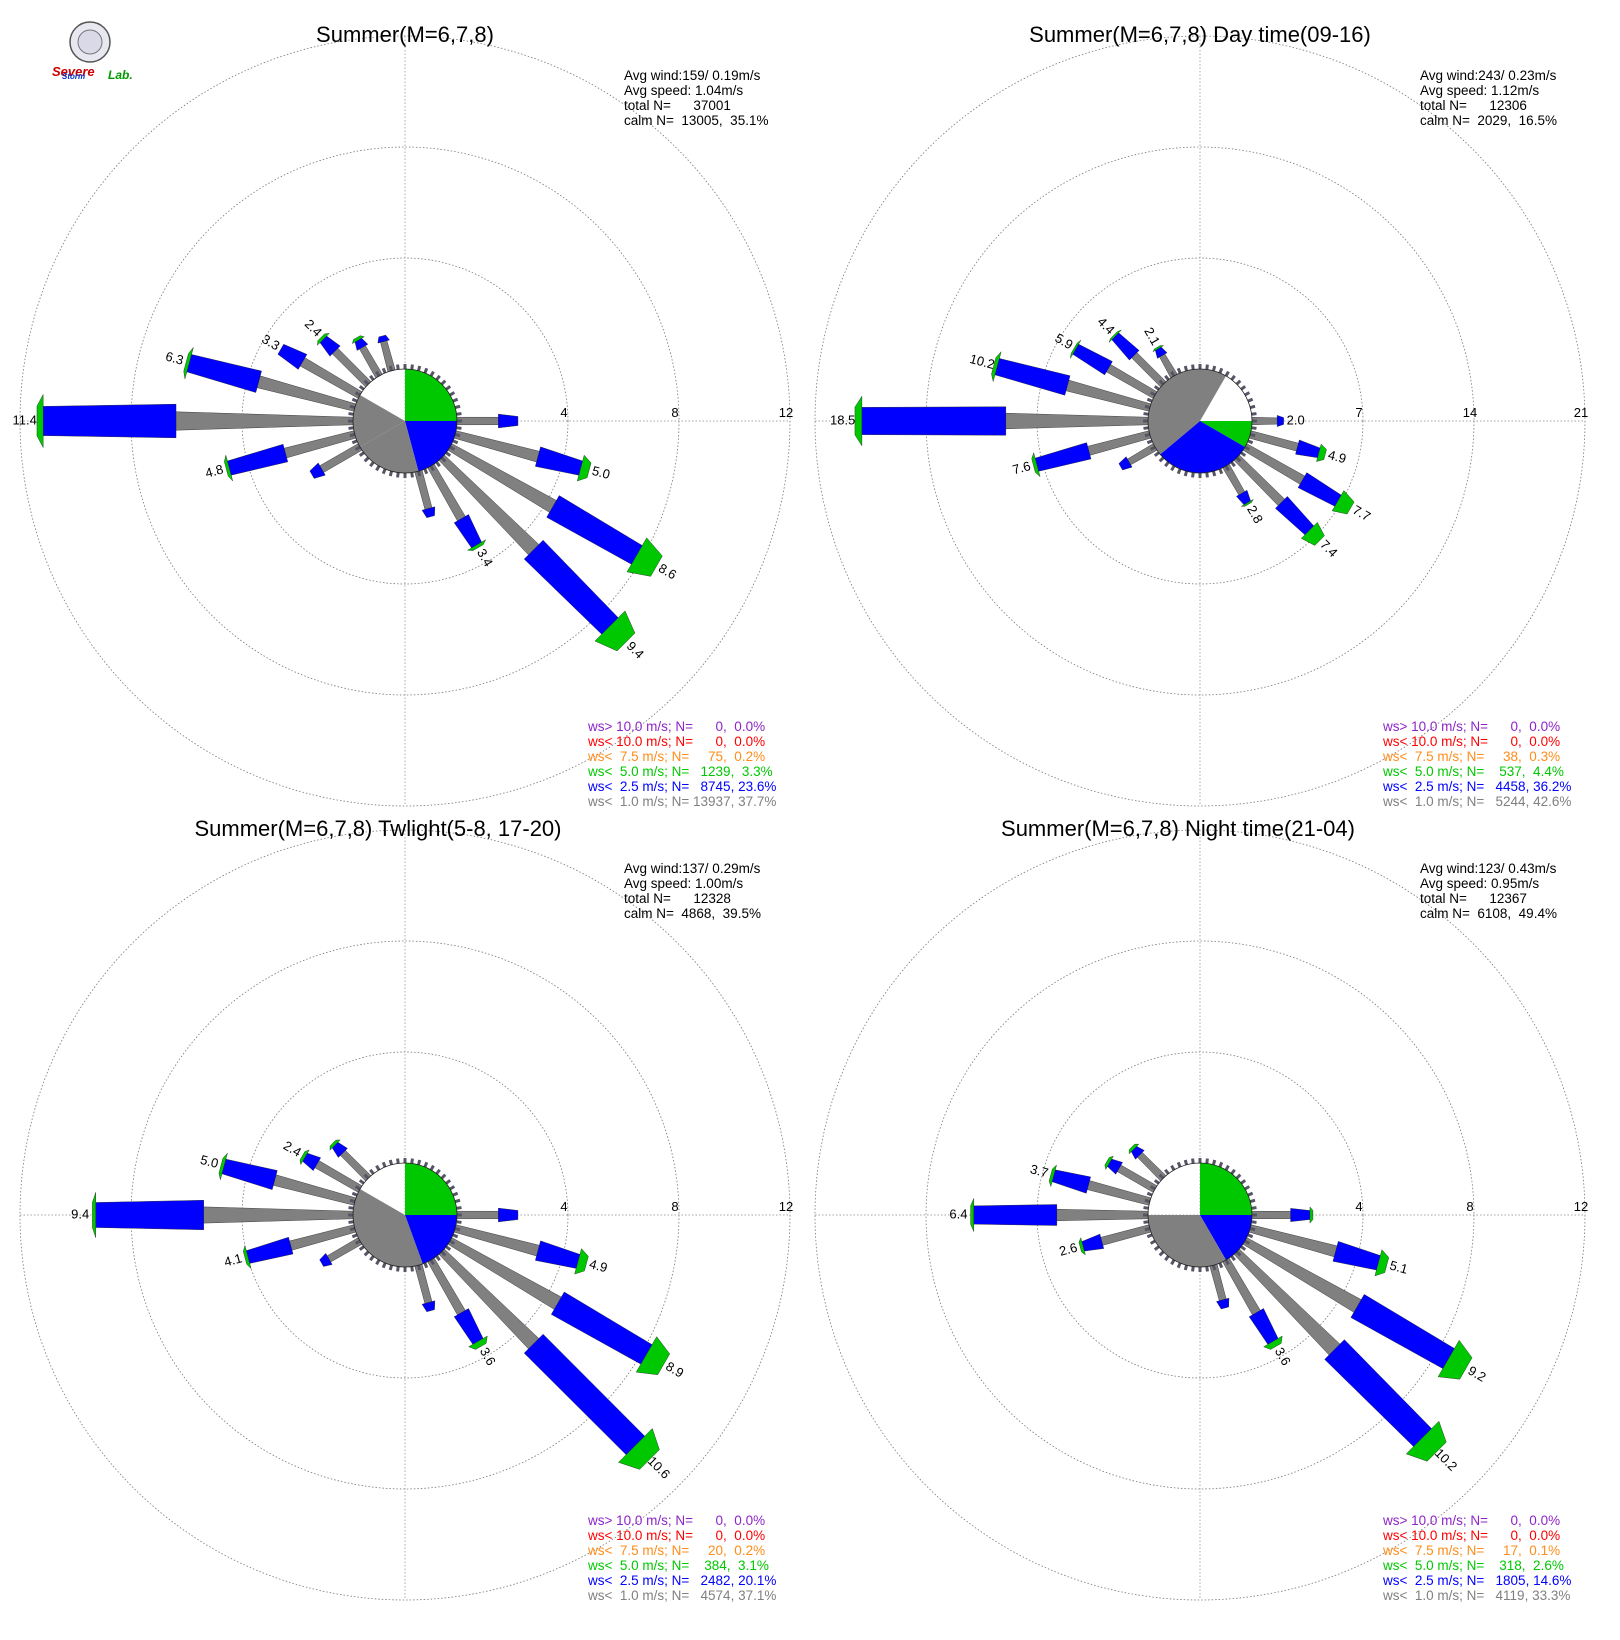  Describe the element at coordinates (1488, 868) in the screenshot. I see `stats-line: Avg wind:123/ 0.43m/s` at that location.